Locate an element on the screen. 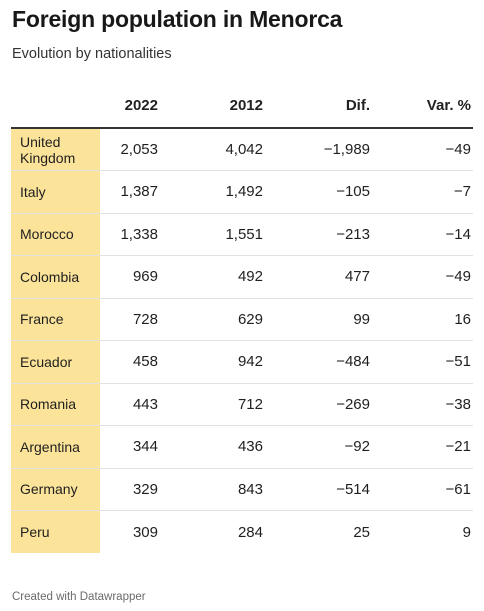  value-2012-cell: 492 is located at coordinates (212, 277).